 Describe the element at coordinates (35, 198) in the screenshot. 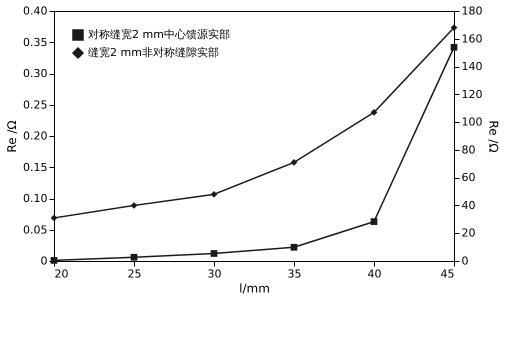

I see `y-tick-label: 0.10` at that location.